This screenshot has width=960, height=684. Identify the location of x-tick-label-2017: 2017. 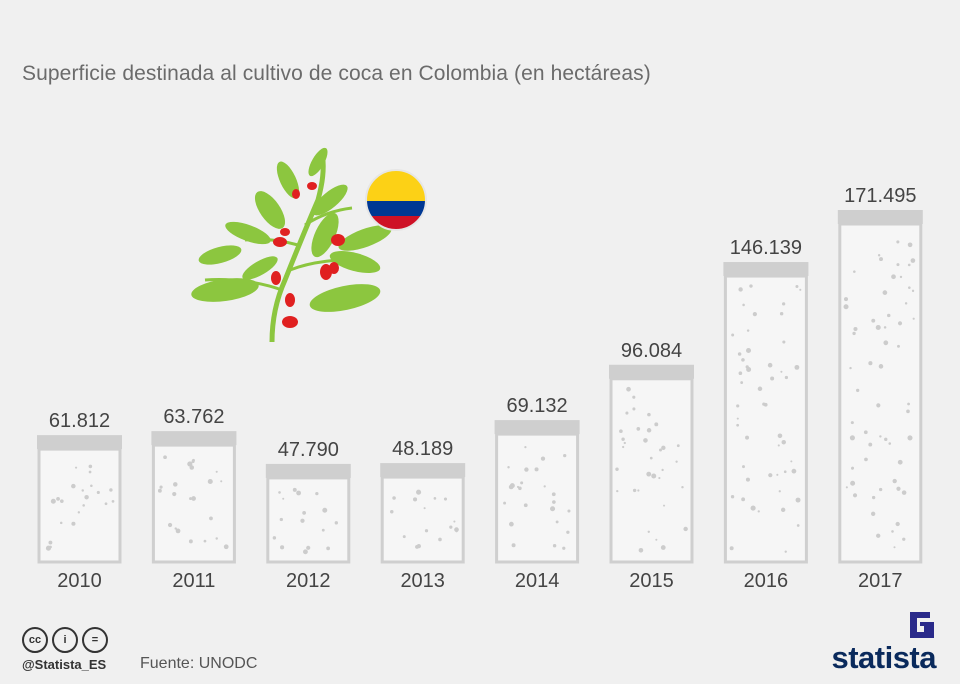
(880, 581).